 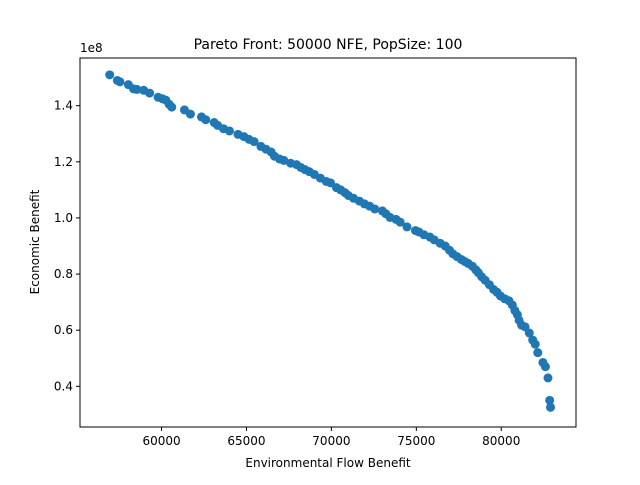 What do you see at coordinates (161, 441) in the screenshot?
I see `x-tick-label: 60000` at bounding box center [161, 441].